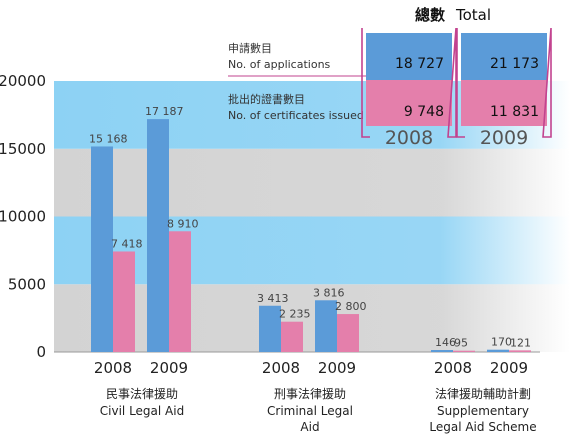 This screenshot has width=570, height=444. What do you see at coordinates (27, 284) in the screenshot?
I see `y-tick-label: 5000` at bounding box center [27, 284].